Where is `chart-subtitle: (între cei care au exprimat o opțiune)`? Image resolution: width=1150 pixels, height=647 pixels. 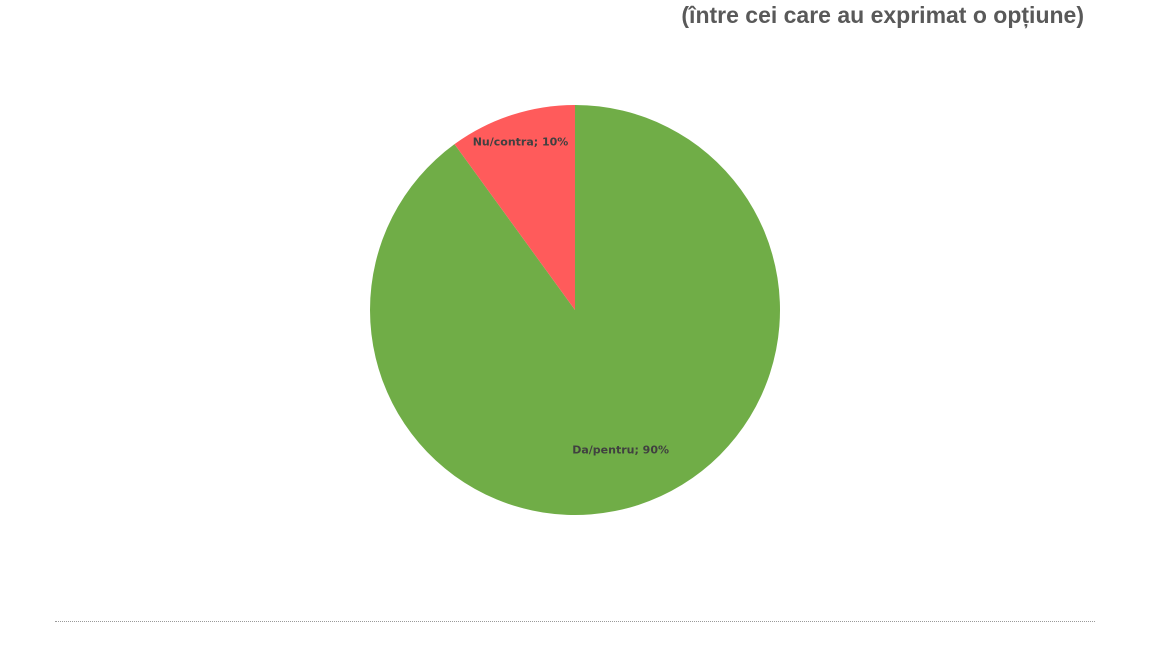
chart-subtitle: (între cei care au exprimat o opțiune) is located at coordinates (882, 15).